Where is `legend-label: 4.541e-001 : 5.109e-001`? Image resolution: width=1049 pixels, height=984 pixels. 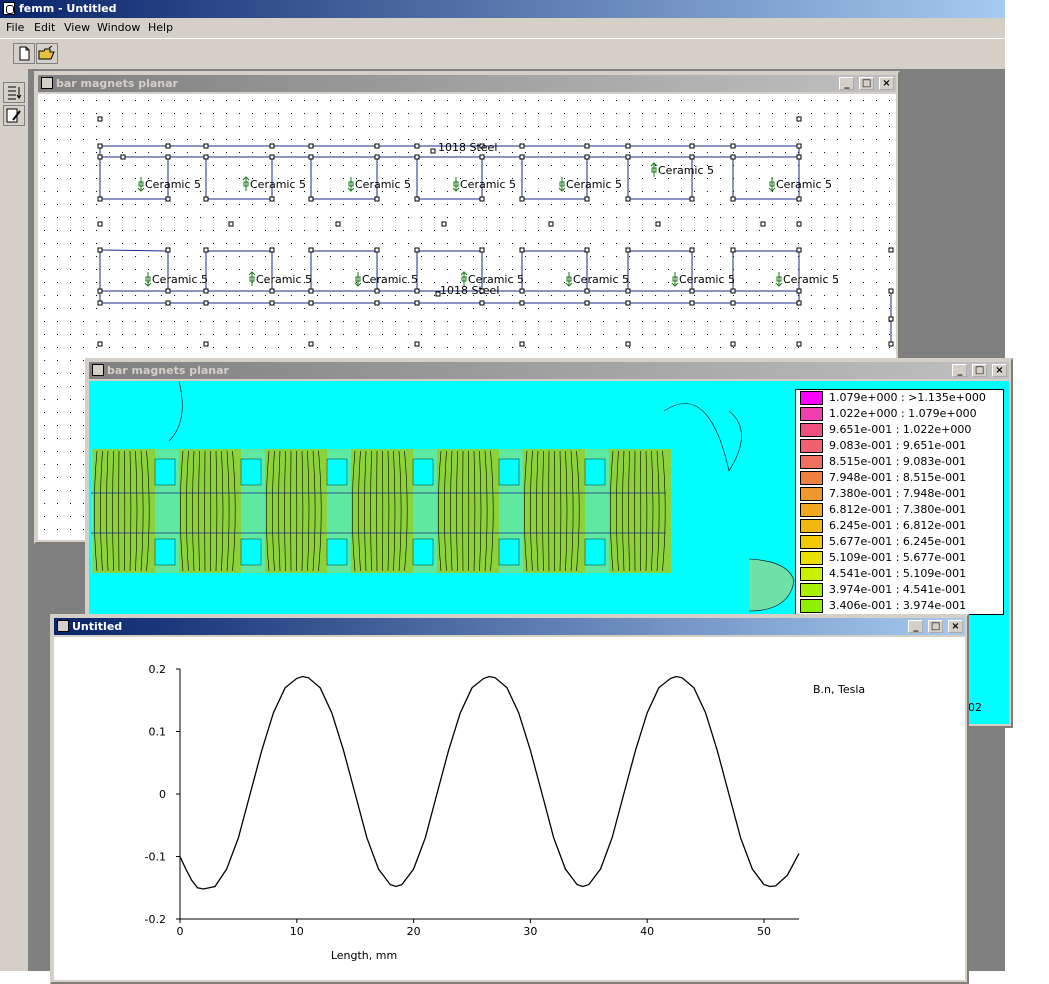
legend-label: 4.541e-001 : 5.109e-001 is located at coordinates (897, 573).